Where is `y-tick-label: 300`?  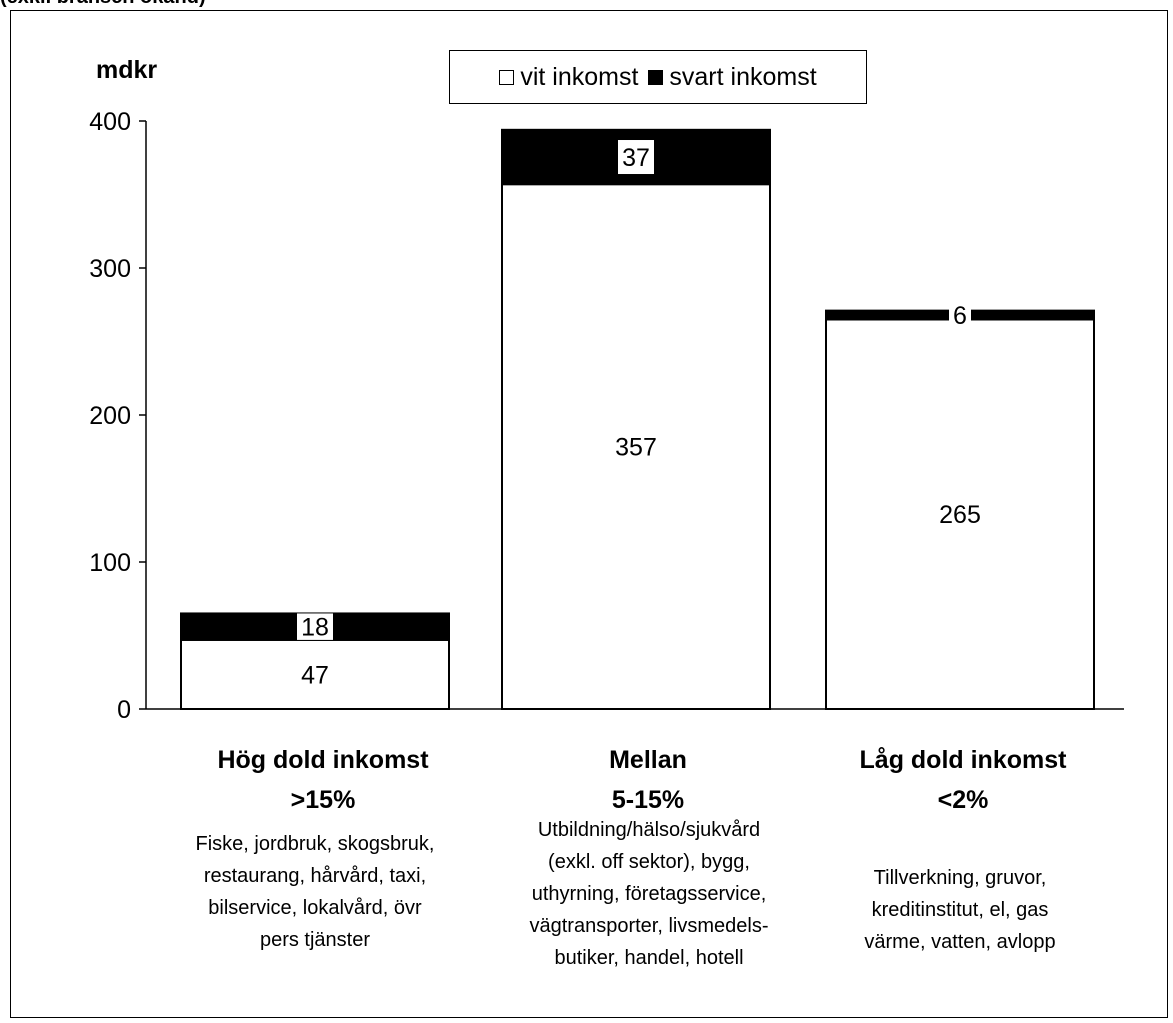 y-tick-label: 300 is located at coordinates (110, 269).